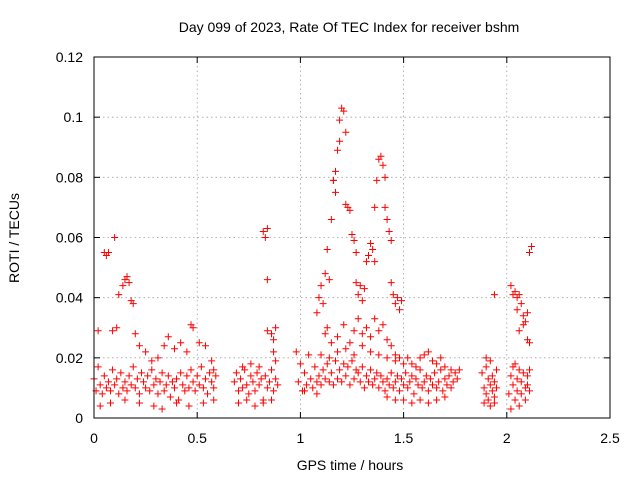  Describe the element at coordinates (69, 238) in the screenshot. I see `y-tick-label: 0.06` at that location.